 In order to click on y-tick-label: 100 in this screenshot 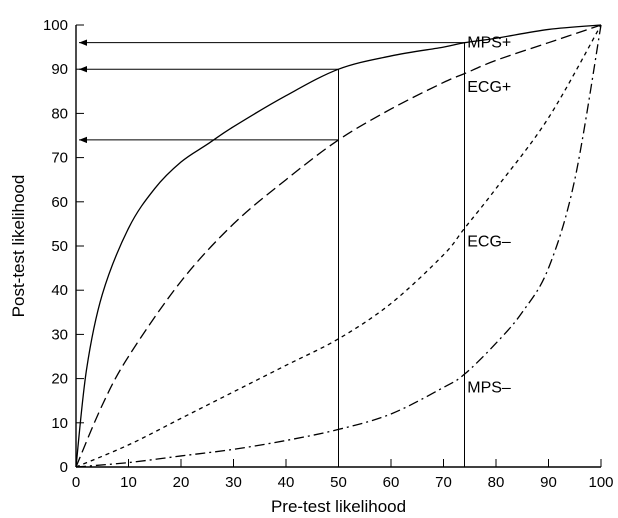, I will do `click(55, 25)`.